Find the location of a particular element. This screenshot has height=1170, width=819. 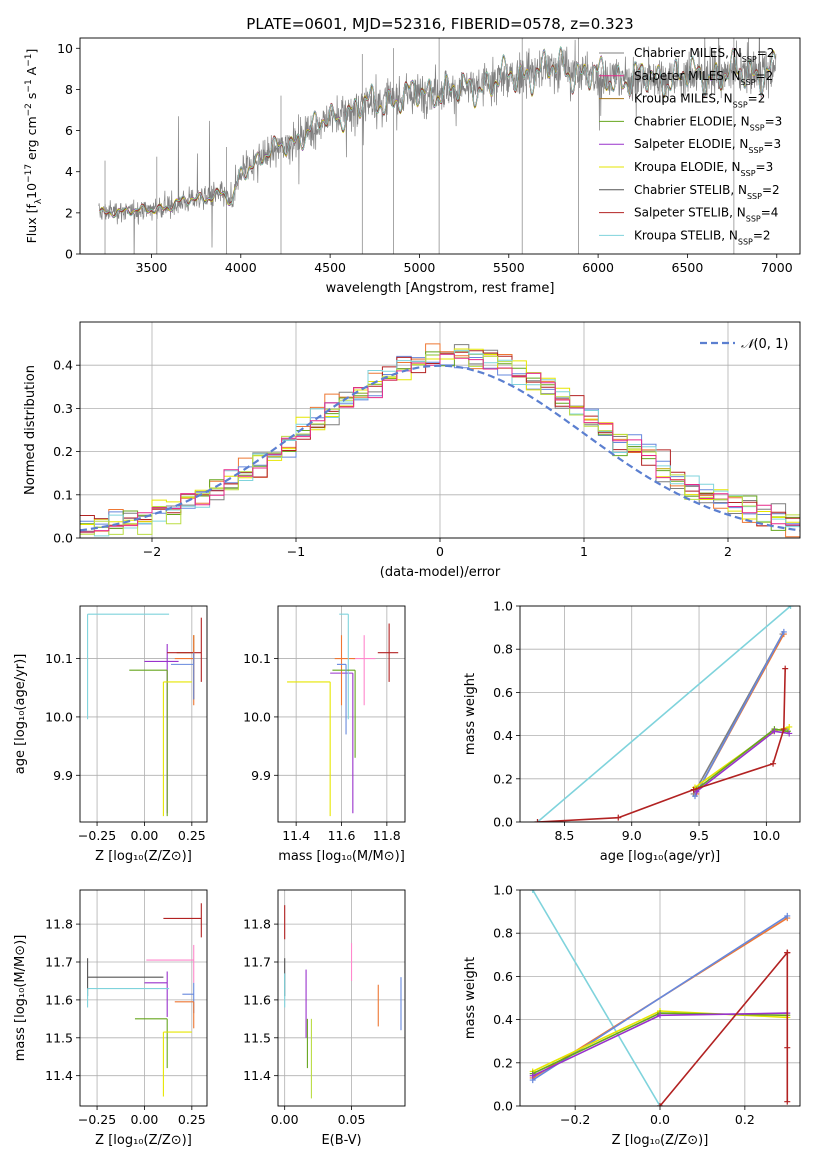

spectrum-x-axis-label: wavelength [Angstrom, rest frame] is located at coordinates (440, 288).